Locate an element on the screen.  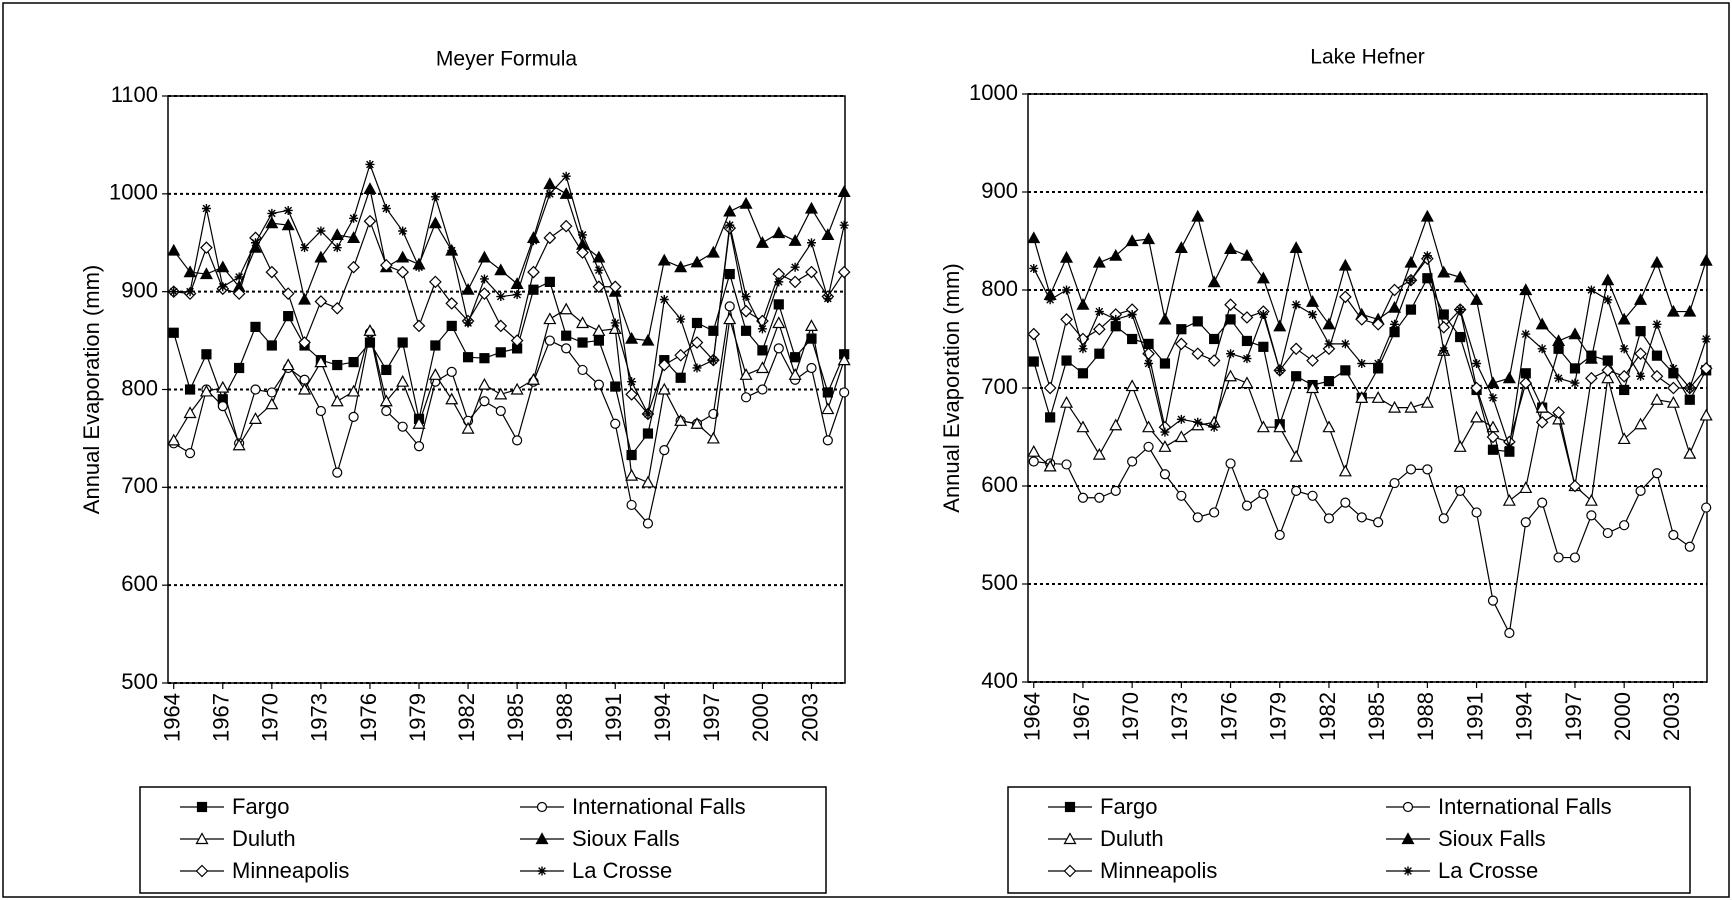
series-line is located at coordinates (509, 396).